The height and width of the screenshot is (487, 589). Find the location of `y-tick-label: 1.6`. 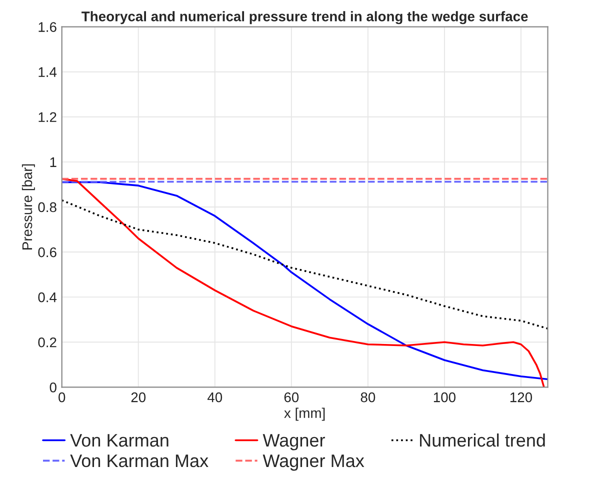

y-tick-label: 1.6 is located at coordinates (47, 27).